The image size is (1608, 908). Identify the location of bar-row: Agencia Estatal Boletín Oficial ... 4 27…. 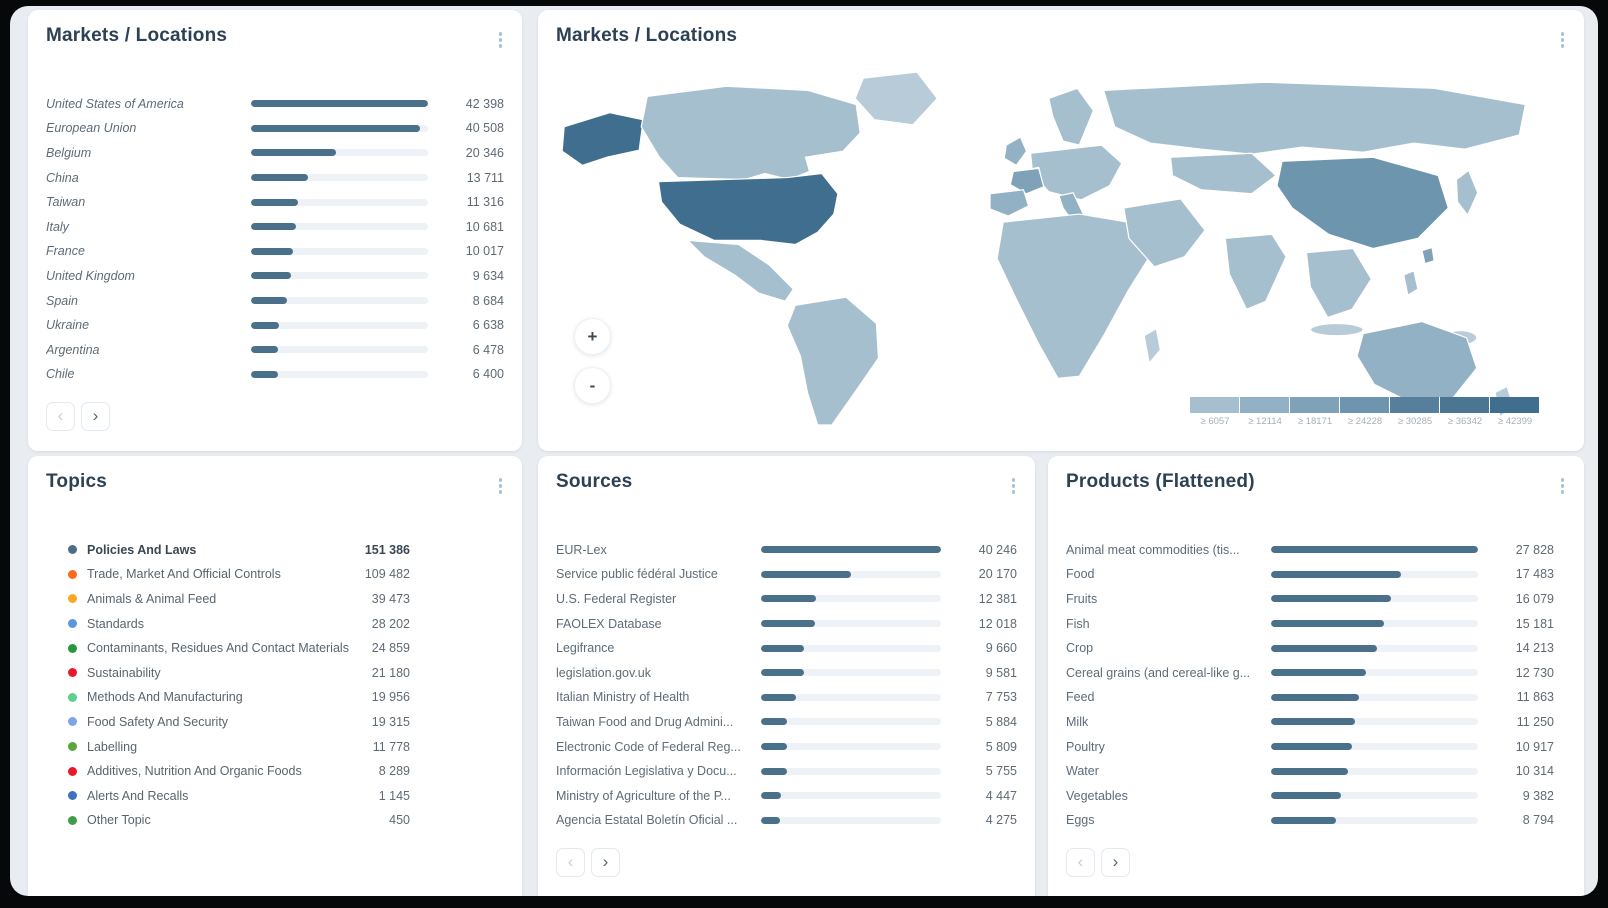
(786, 820).